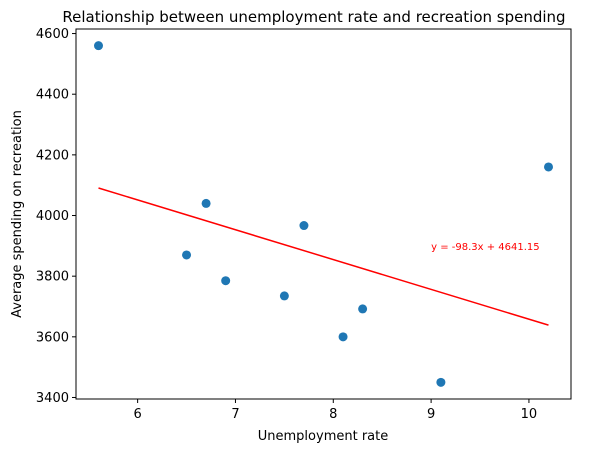  I want to click on x-tick-label: 7, so click(235, 414).